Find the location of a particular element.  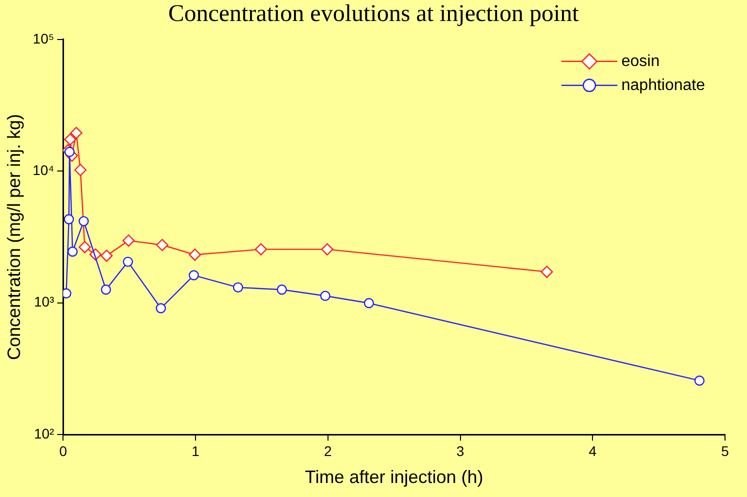

chart-title: Concentration evolutions at injection point is located at coordinates (373, 14).